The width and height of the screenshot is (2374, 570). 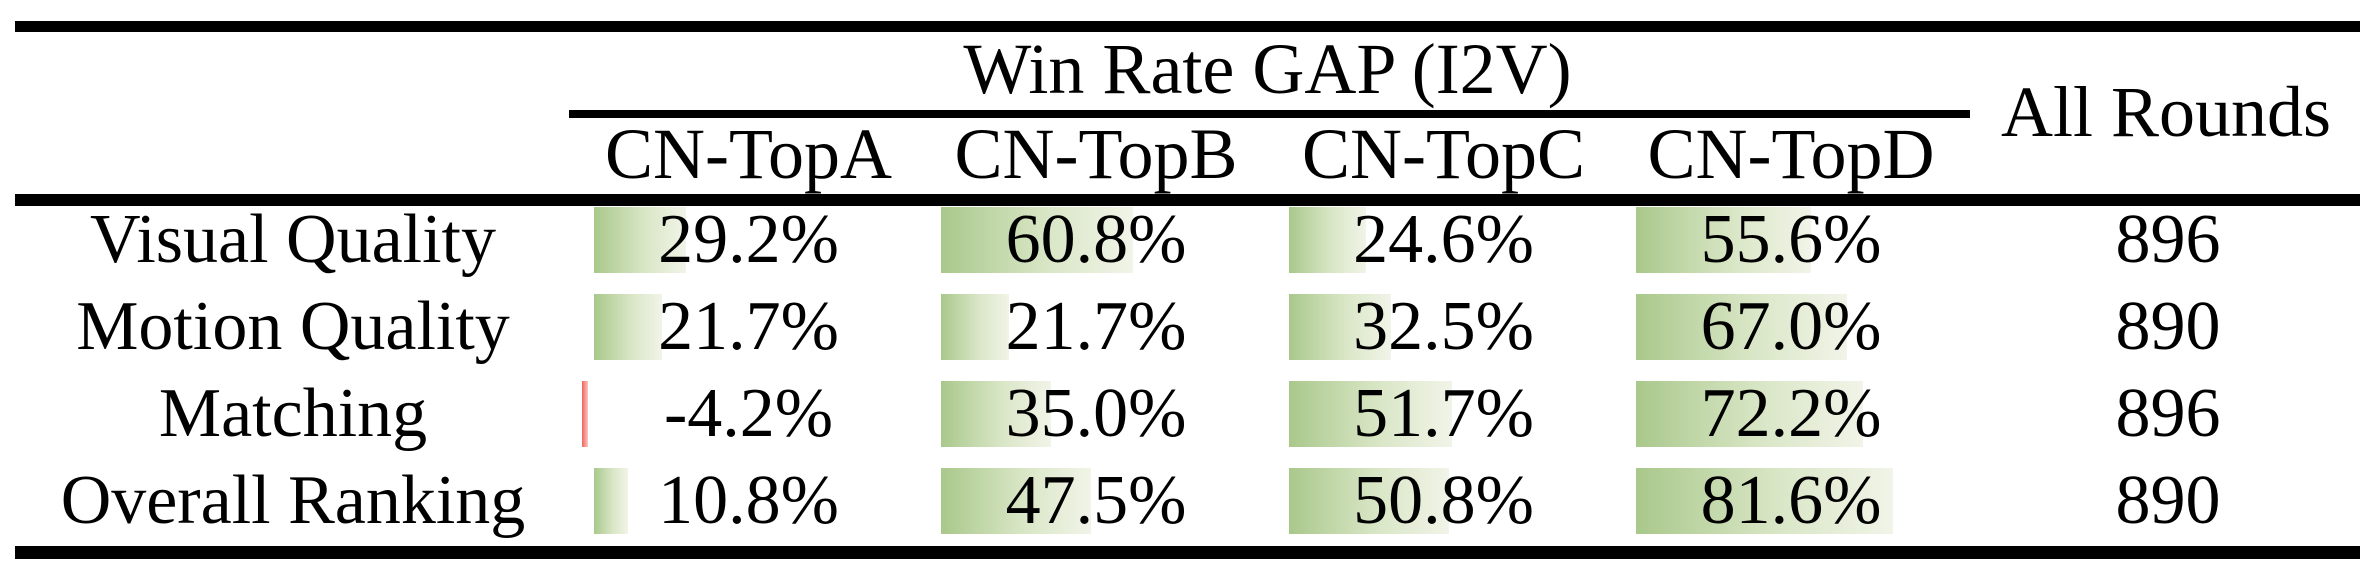 What do you see at coordinates (1269, 114) in the screenshot?
I see `table-rule-under-group-header` at bounding box center [1269, 114].